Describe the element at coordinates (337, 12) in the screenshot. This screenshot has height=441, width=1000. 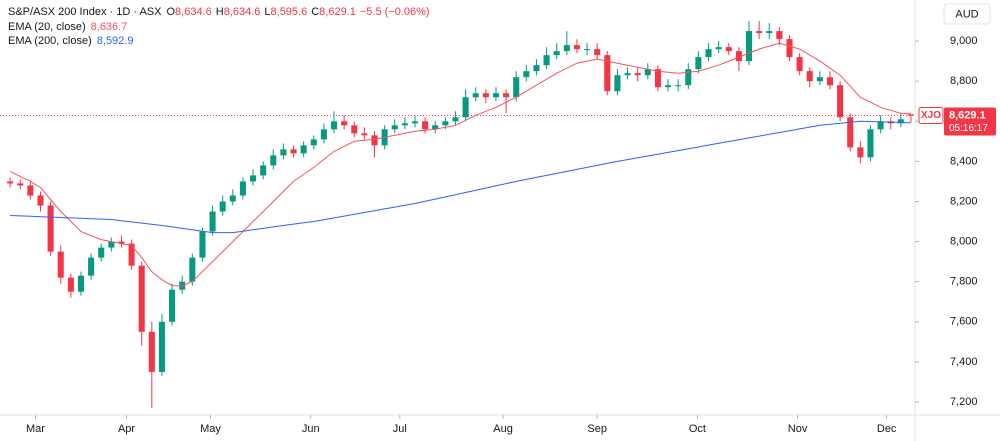
I see `ohlc-value: 8,629.1` at that location.